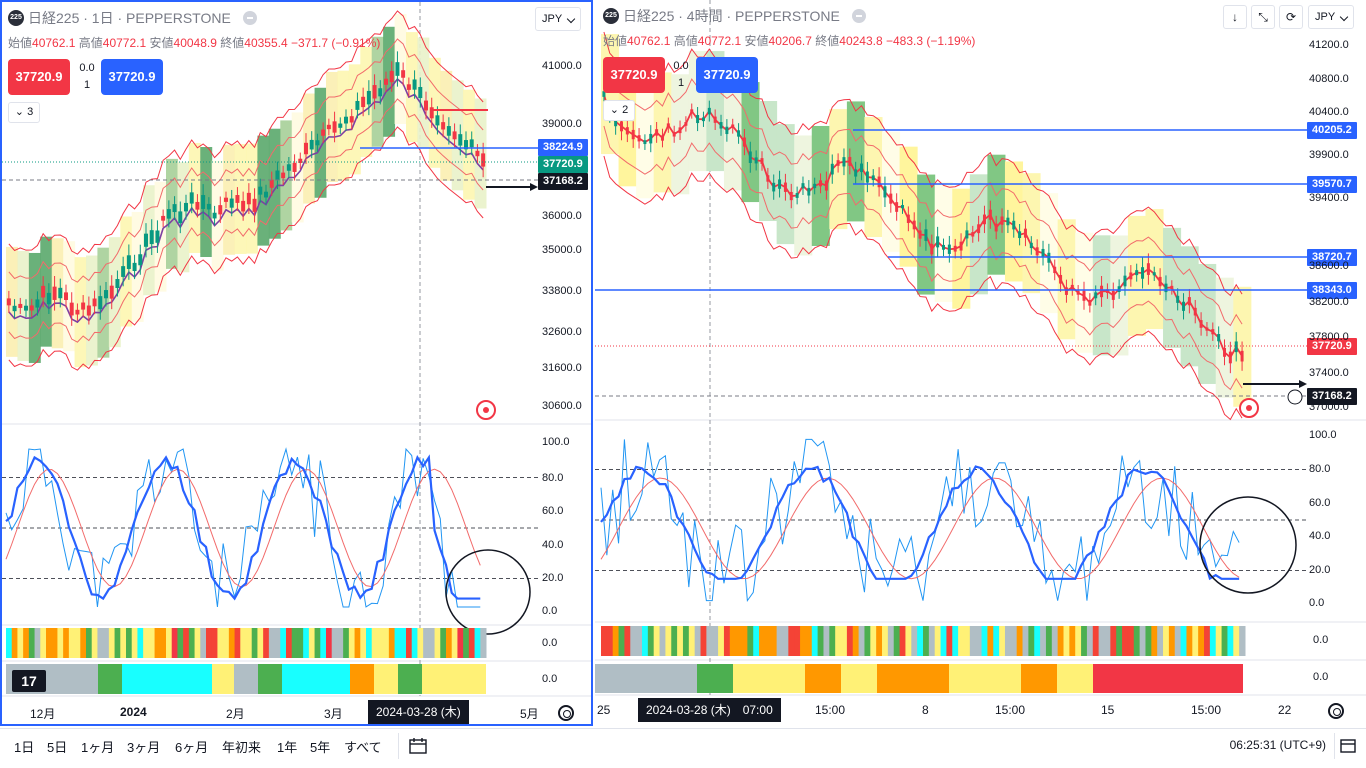  I want to click on tradingview-logo: 17, so click(29, 681).